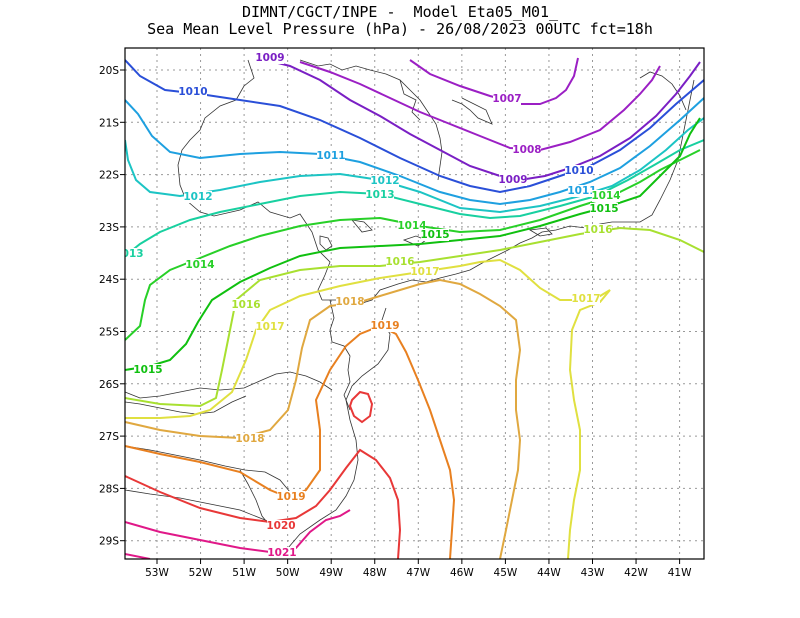 Image resolution: width=800 pixels, height=618 pixels. Describe the element at coordinates (109, 306) in the screenshot. I see `latitude-labels: 20S 21S 22S 23S 24S 25S 26S 27S 28S 29S` at that location.